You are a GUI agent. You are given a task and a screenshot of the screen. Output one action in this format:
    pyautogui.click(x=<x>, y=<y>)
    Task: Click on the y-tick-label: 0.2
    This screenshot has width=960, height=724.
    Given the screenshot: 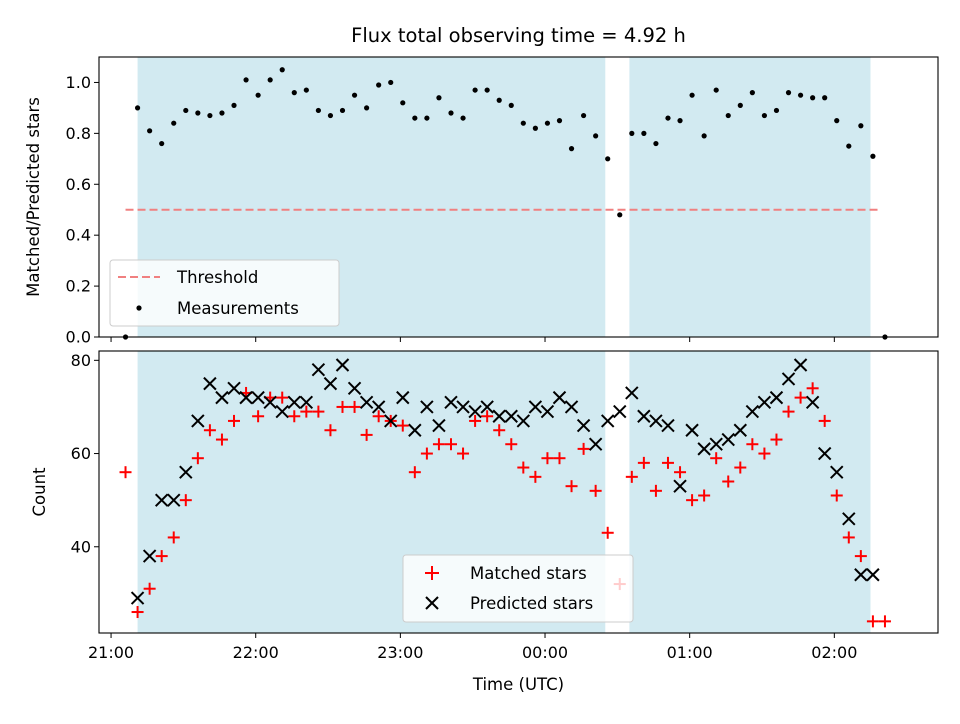 What is the action you would take?
    pyautogui.click(x=78, y=286)
    